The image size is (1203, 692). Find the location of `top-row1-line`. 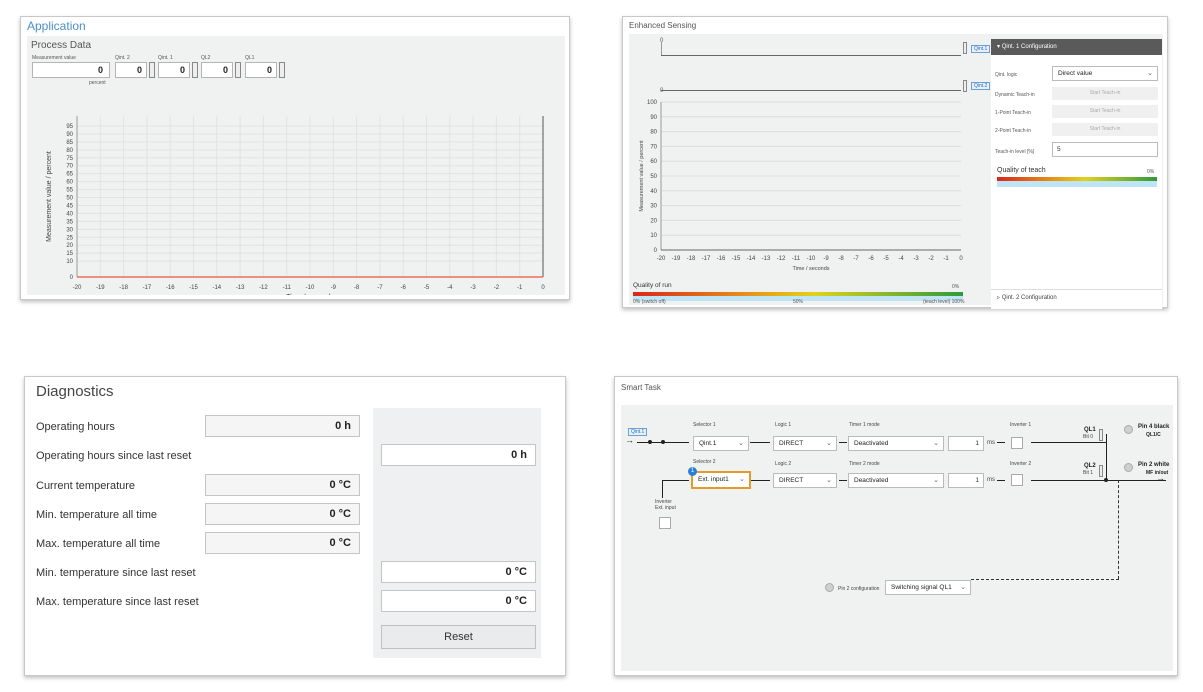

top-row1-line is located at coordinates (811, 55).